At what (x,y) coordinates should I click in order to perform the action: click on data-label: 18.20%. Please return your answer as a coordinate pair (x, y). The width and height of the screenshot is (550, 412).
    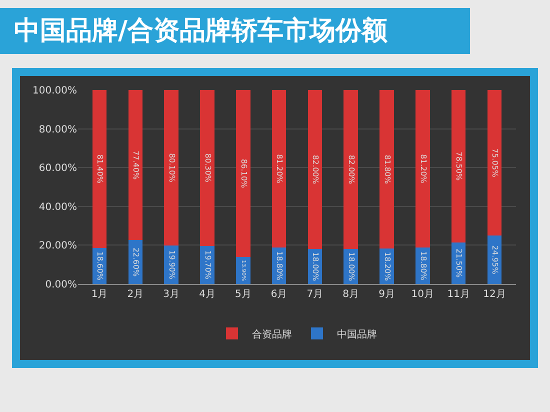
    Looking at the image, I should click on (387, 266).